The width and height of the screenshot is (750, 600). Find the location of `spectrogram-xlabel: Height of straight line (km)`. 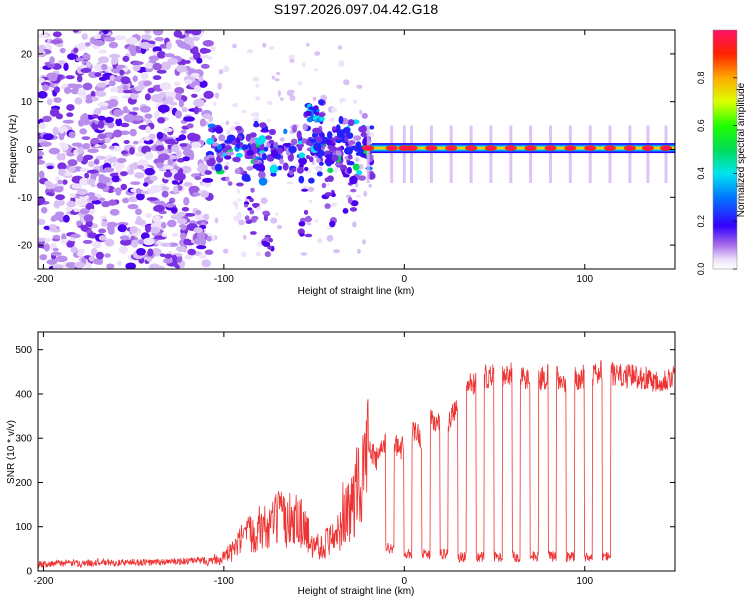

spectrogram-xlabel: Height of straight line (km) is located at coordinates (356, 291).